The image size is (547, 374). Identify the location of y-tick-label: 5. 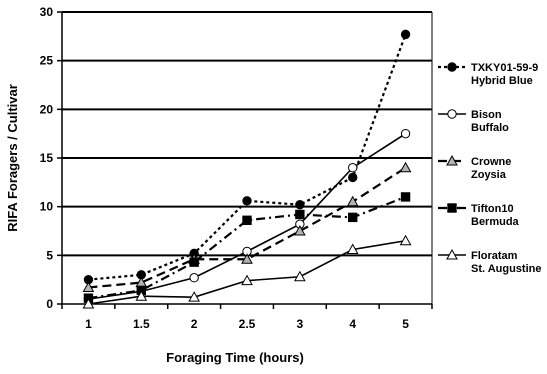
(49, 255).